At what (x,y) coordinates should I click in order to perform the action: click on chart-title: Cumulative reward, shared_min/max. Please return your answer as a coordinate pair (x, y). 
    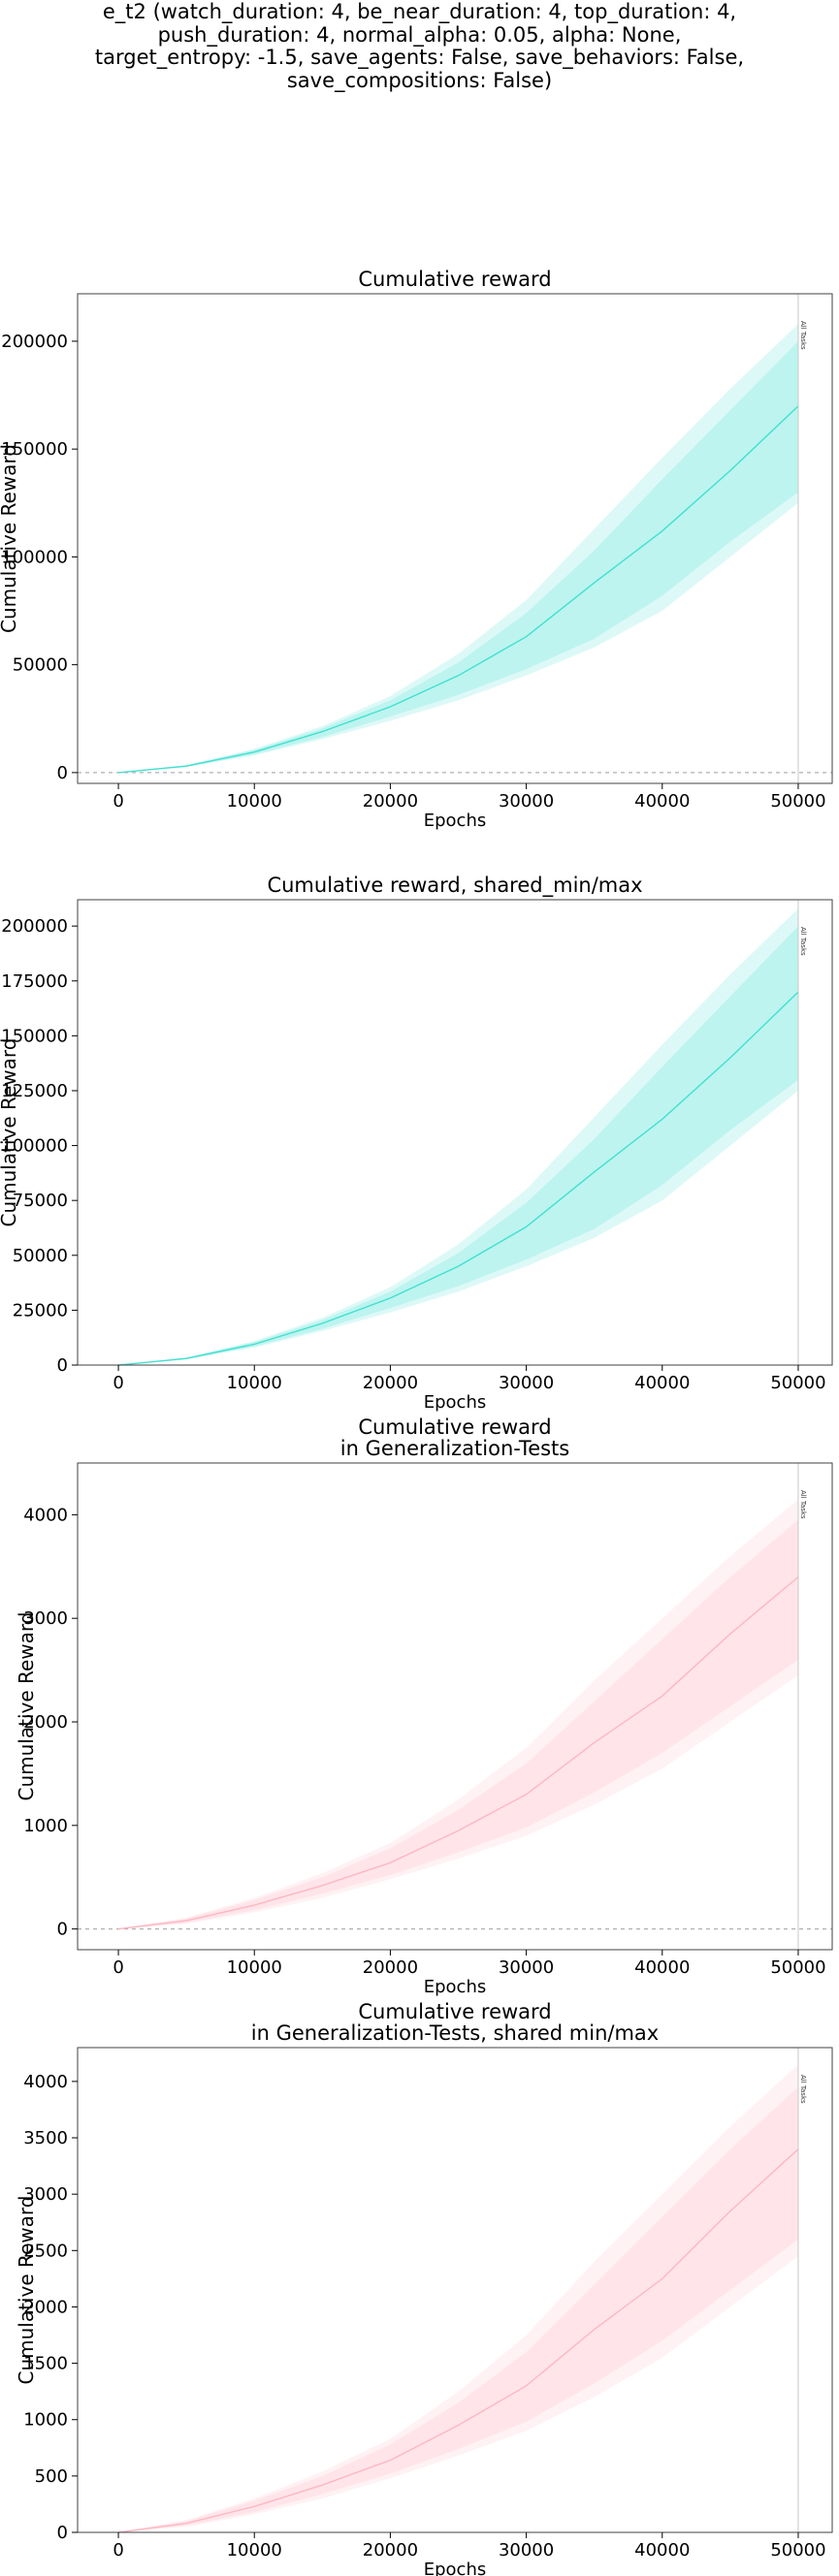
    Looking at the image, I should click on (454, 886).